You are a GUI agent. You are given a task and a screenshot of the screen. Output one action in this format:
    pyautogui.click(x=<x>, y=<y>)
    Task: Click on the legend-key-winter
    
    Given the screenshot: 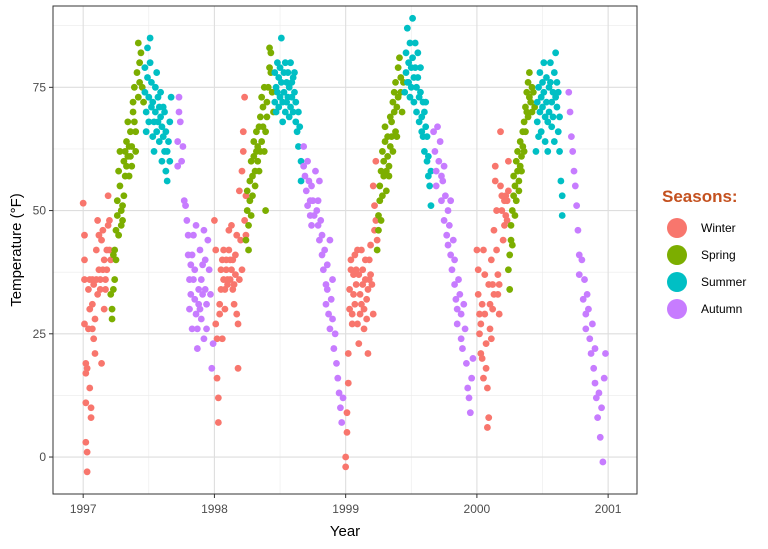 What is the action you would take?
    pyautogui.click(x=677, y=228)
    